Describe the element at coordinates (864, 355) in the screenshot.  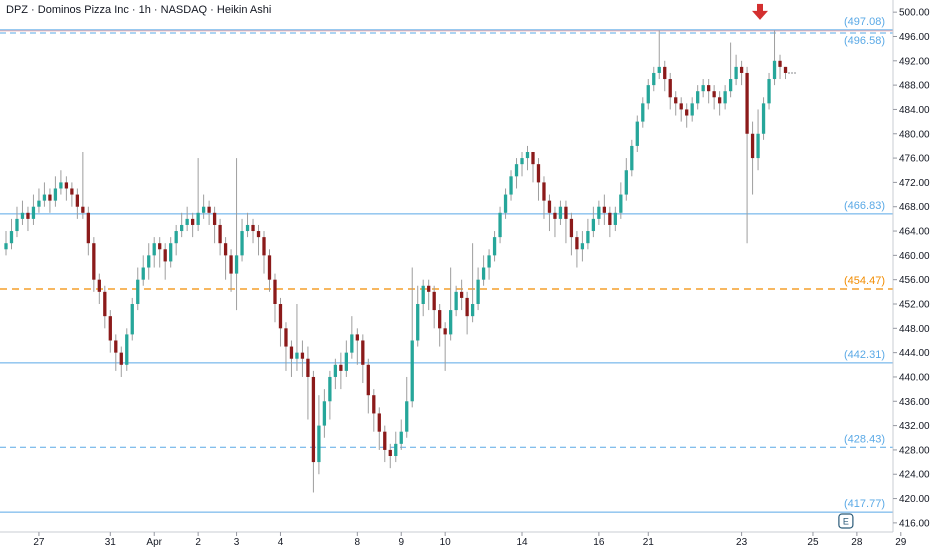
I see `level-label: (442.31)` at that location.